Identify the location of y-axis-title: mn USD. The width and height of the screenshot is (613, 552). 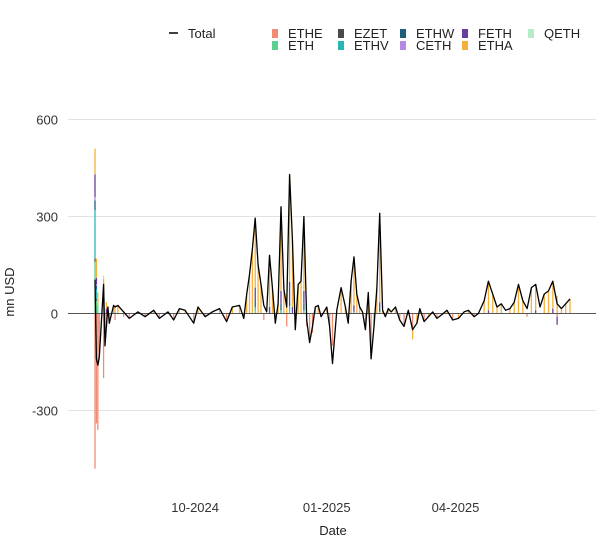
(9, 291).